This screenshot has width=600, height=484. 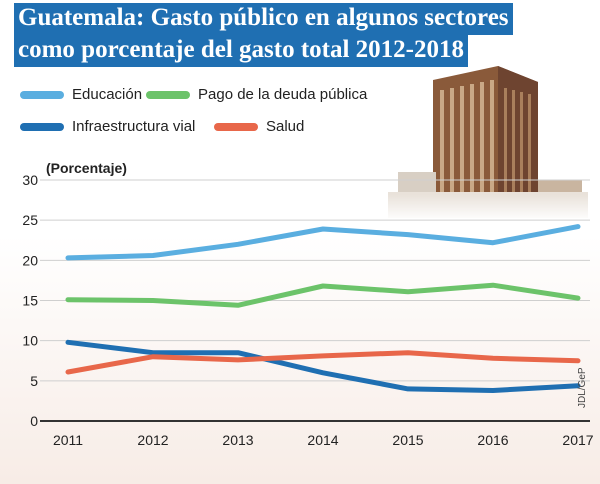 What do you see at coordinates (492, 440) in the screenshot?
I see `x-tick-label-2016: 2016` at bounding box center [492, 440].